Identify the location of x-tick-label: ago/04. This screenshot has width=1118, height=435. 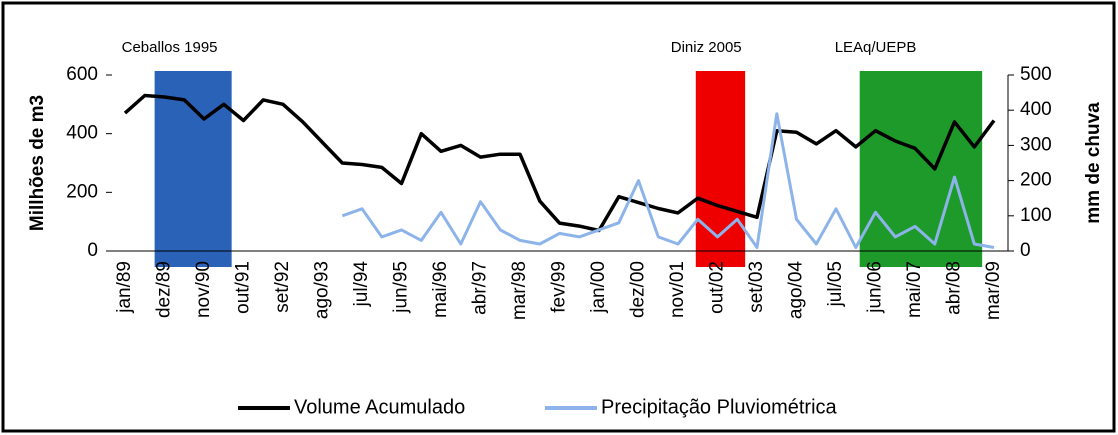
(796, 290).